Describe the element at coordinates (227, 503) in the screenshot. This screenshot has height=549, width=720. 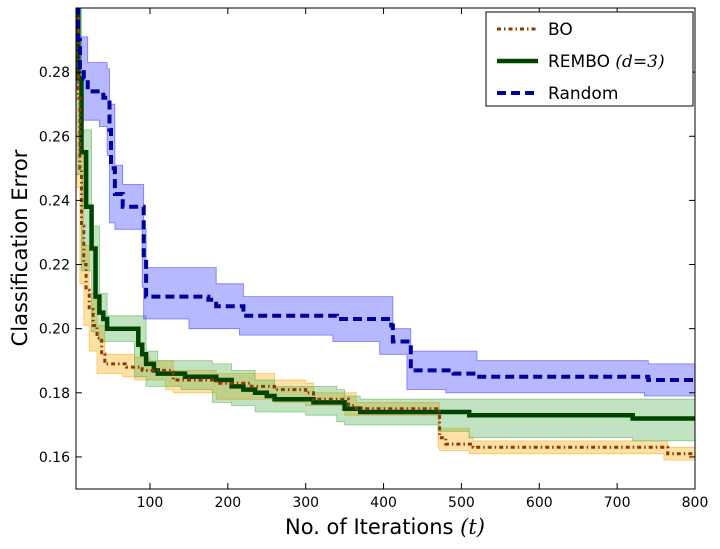
I see `x-tick-label-200: 200` at that location.